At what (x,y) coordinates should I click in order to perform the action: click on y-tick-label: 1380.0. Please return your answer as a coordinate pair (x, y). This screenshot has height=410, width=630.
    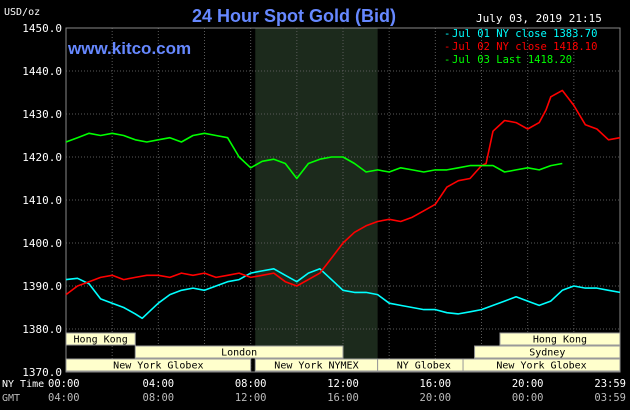
    Looking at the image, I should click on (42, 329).